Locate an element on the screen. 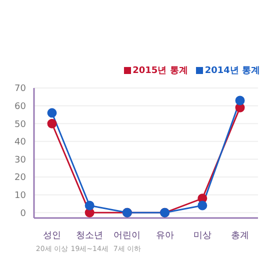 This screenshot has width=276, height=260. legend-label: 2015년 통계 is located at coordinates (160, 71).